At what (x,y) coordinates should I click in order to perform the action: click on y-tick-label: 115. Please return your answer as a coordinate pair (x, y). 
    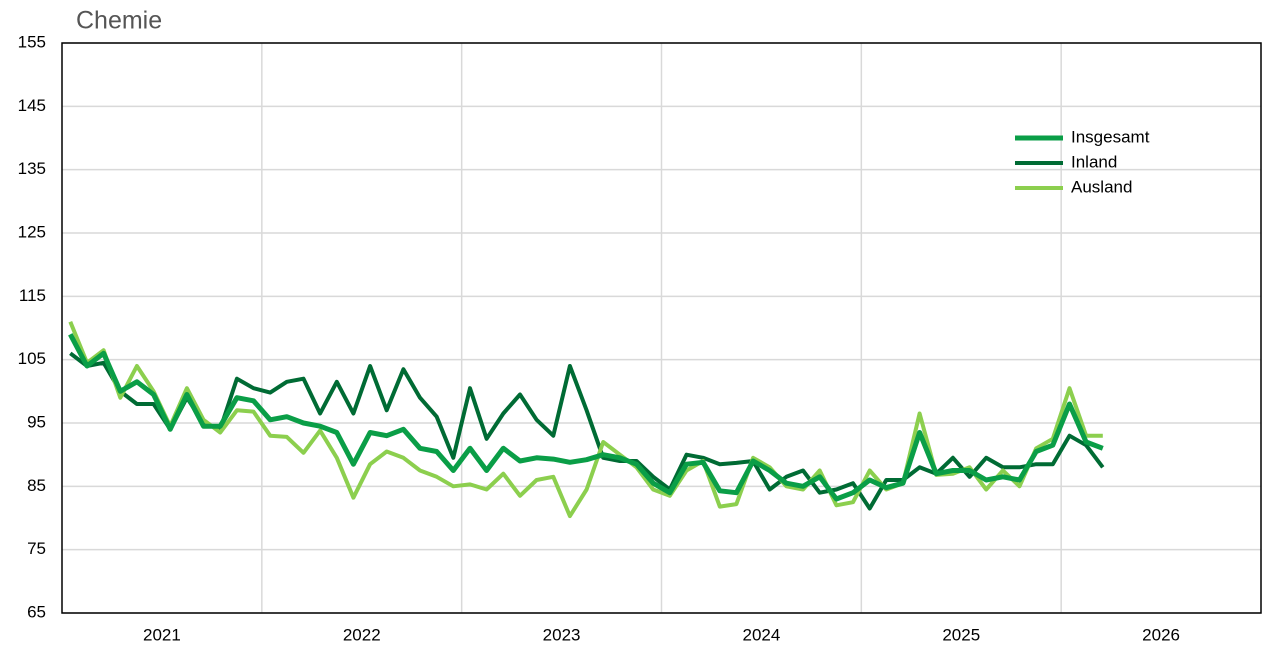
    Looking at the image, I should click on (32, 295).